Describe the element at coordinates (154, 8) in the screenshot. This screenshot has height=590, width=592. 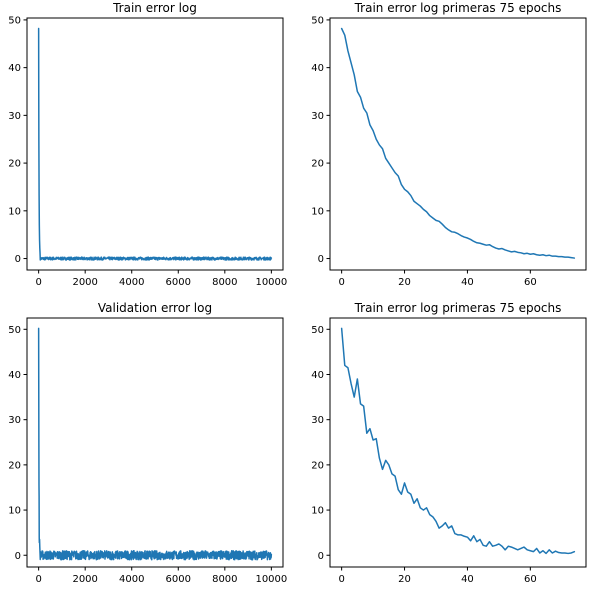
I see `chart-title: Train error log` at that location.